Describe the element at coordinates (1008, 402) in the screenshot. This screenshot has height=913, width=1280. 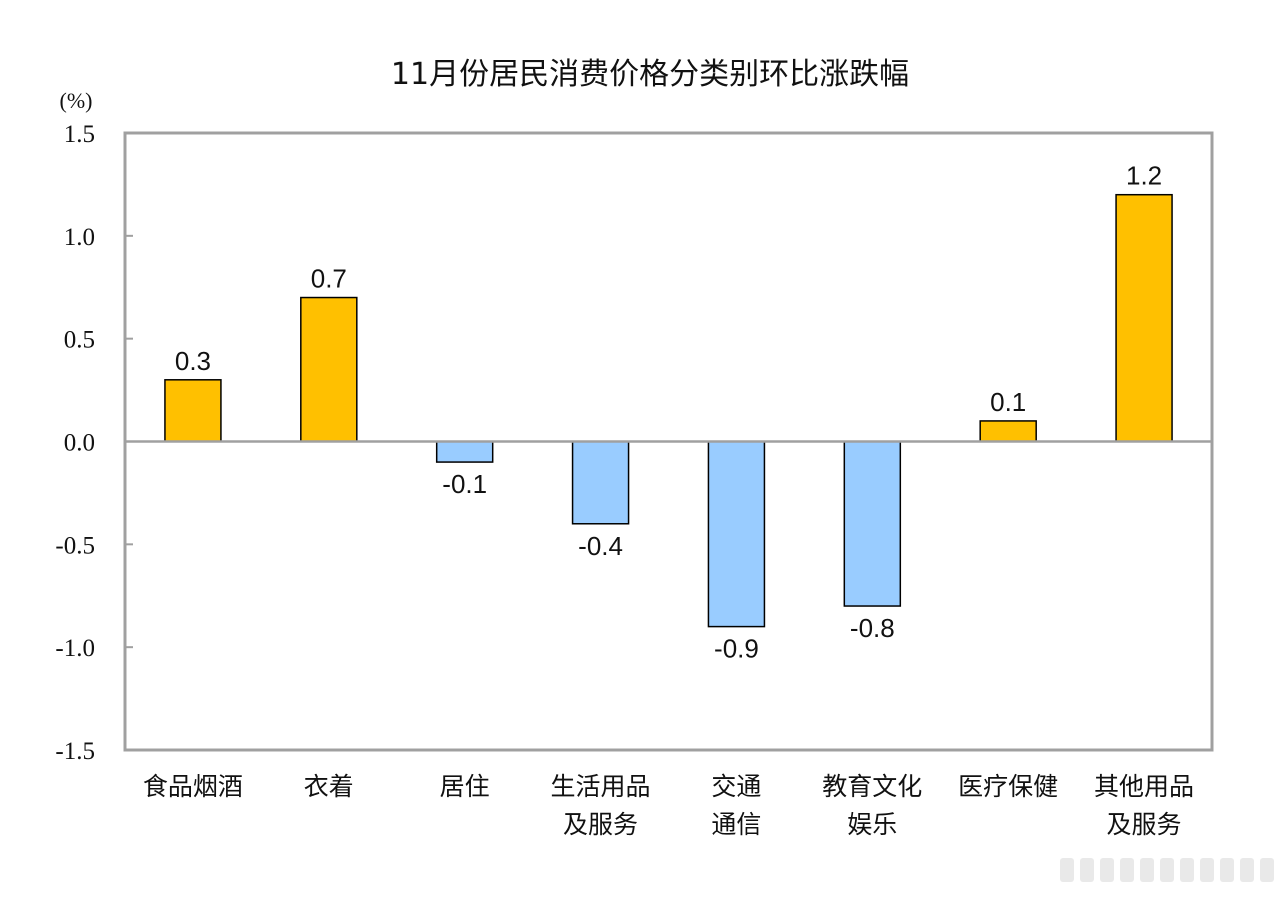
I see `data-label-7: 0.1` at that location.